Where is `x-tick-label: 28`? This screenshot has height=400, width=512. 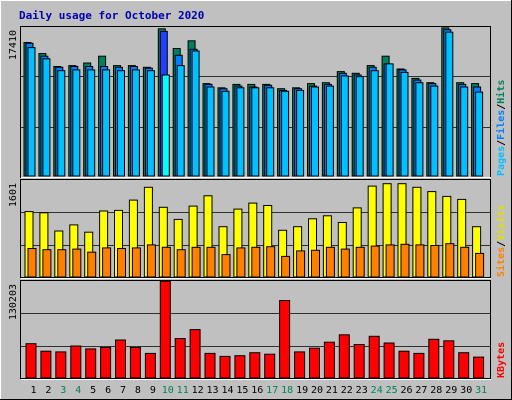 x-tick-label: 28 is located at coordinates (436, 390).